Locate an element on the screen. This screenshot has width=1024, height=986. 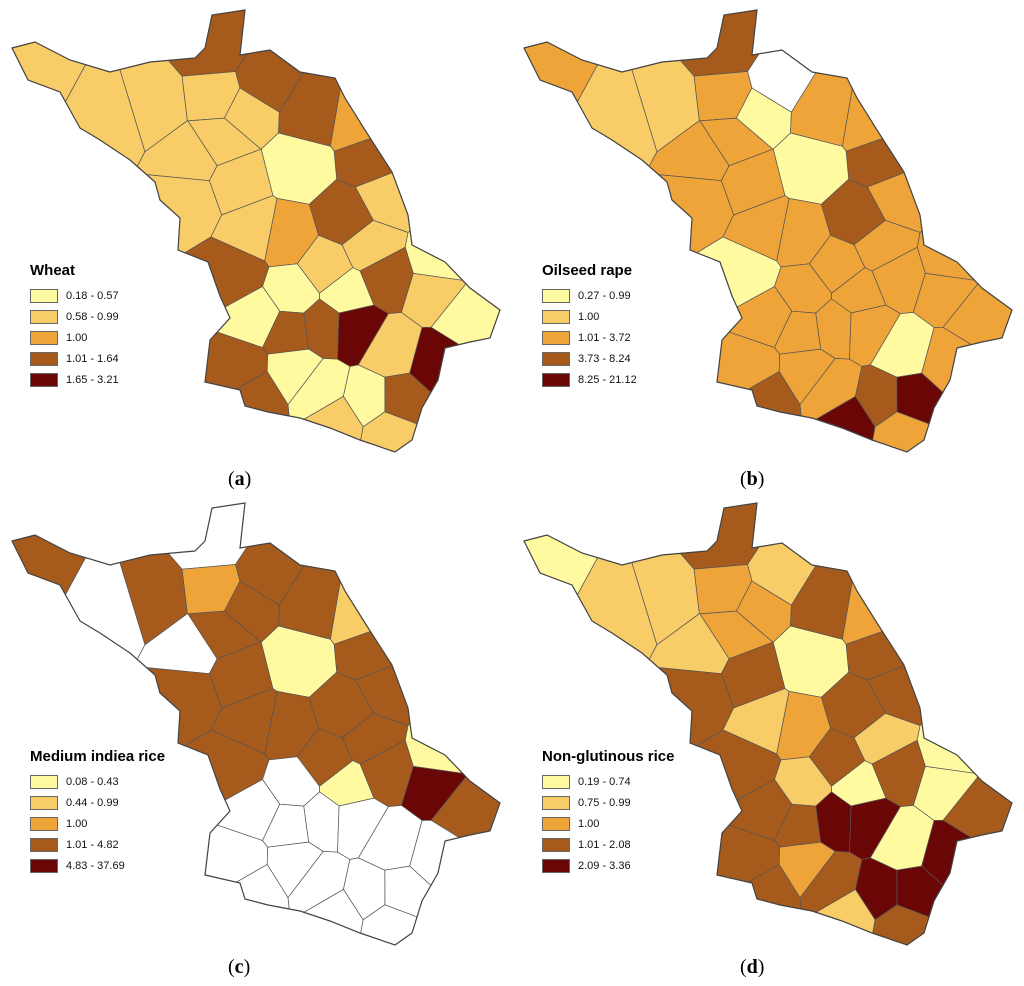
caption-letter: b is located at coordinates (752, 479).